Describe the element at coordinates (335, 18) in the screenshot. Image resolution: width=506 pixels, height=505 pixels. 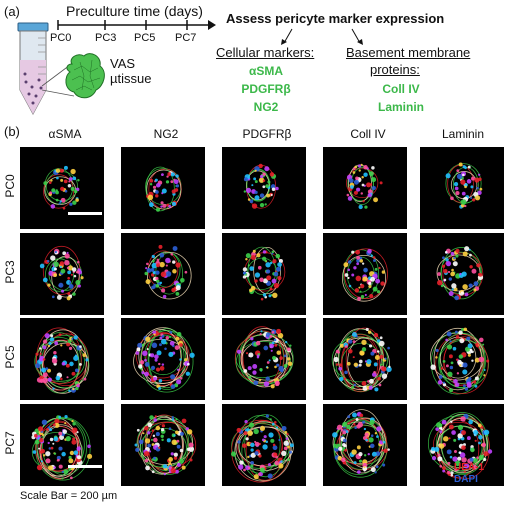
I see `assess-title: Assess pericyte marker expression` at that location.